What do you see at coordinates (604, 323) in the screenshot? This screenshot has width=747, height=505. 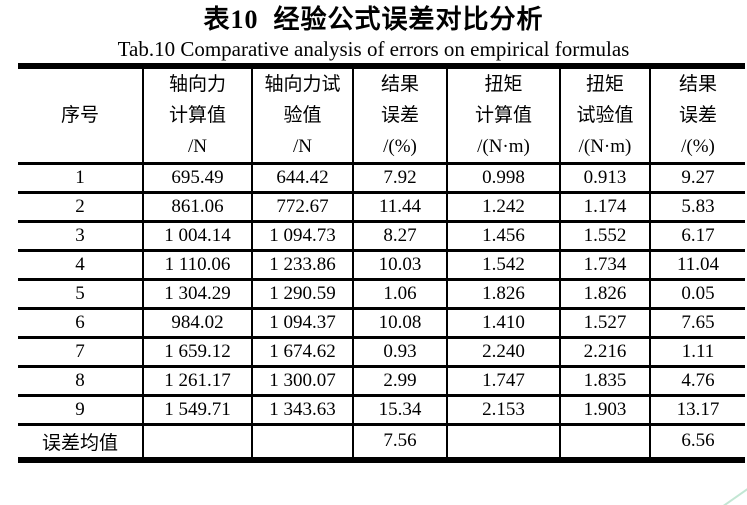 I see `table-cell: 1.527` at bounding box center [604, 323].